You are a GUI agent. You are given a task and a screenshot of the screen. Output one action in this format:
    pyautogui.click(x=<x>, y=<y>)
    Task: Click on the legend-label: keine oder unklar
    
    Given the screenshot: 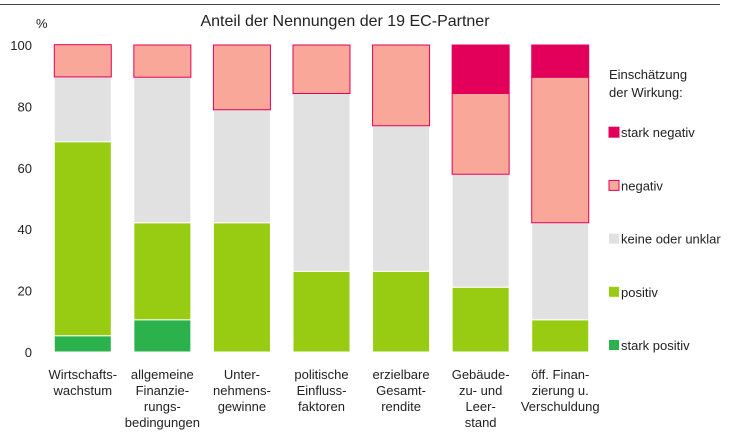 What is the action you would take?
    pyautogui.click(x=671, y=239)
    